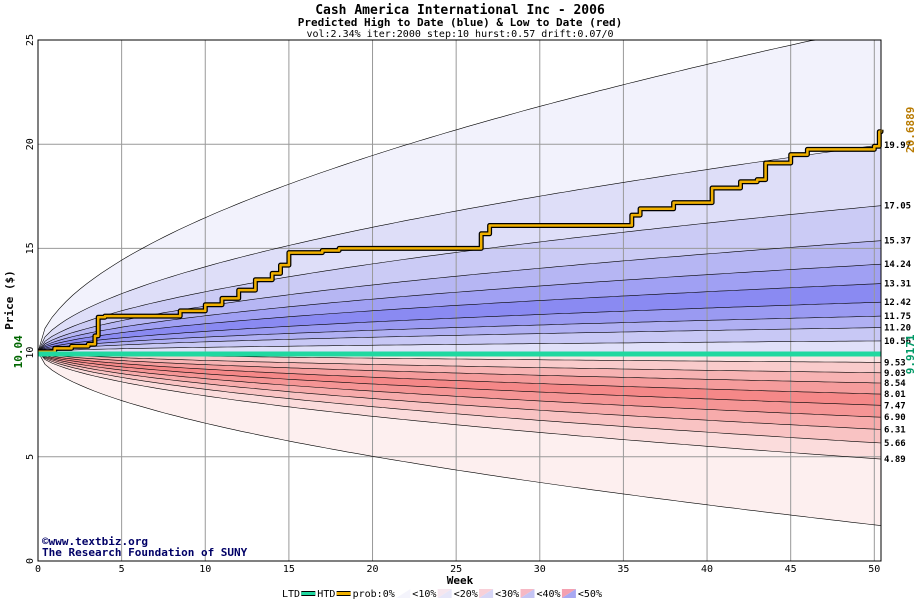  Describe the element at coordinates (205, 569) in the screenshot. I see `x-tick-2: 10` at that location.